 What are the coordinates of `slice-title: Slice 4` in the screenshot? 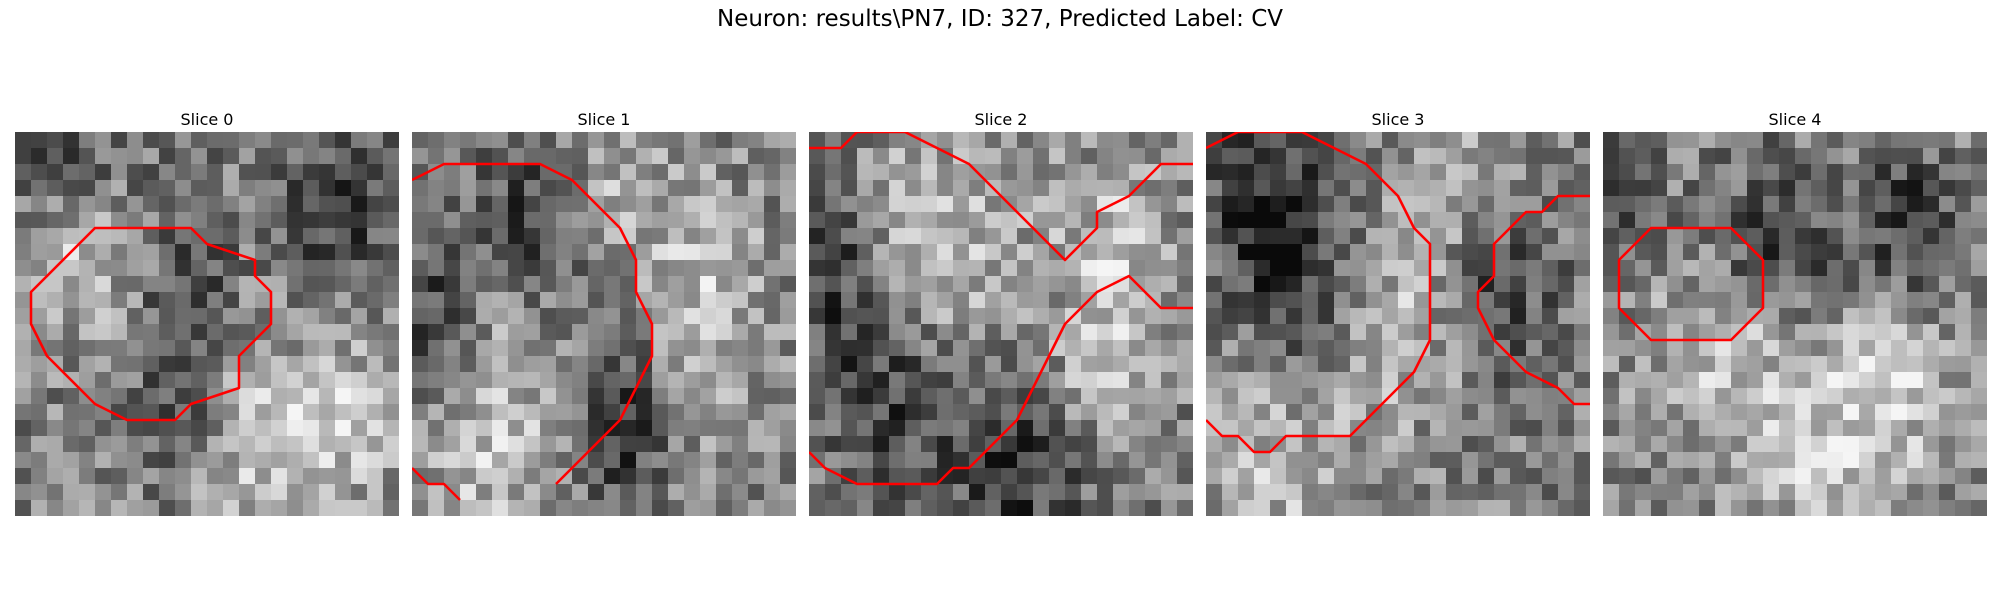 It's located at (1795, 119).